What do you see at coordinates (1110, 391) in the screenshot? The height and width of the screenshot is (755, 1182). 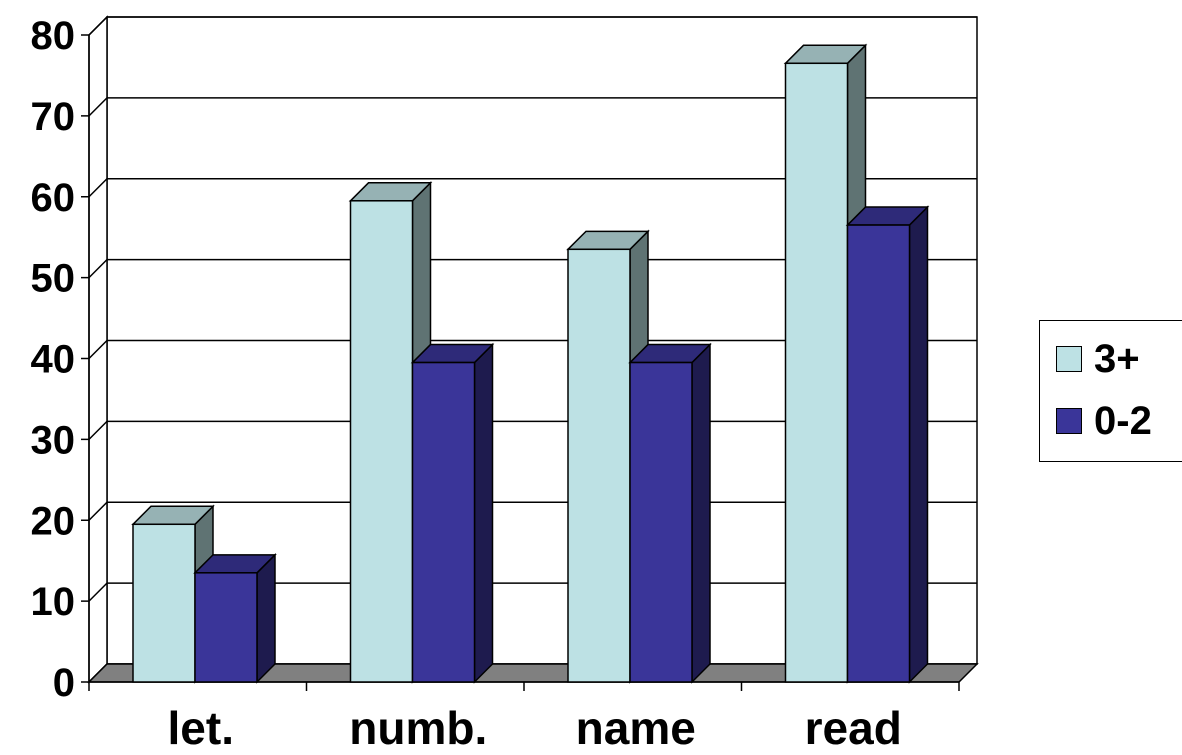 I see `legend: 3+ 0-2` at bounding box center [1110, 391].